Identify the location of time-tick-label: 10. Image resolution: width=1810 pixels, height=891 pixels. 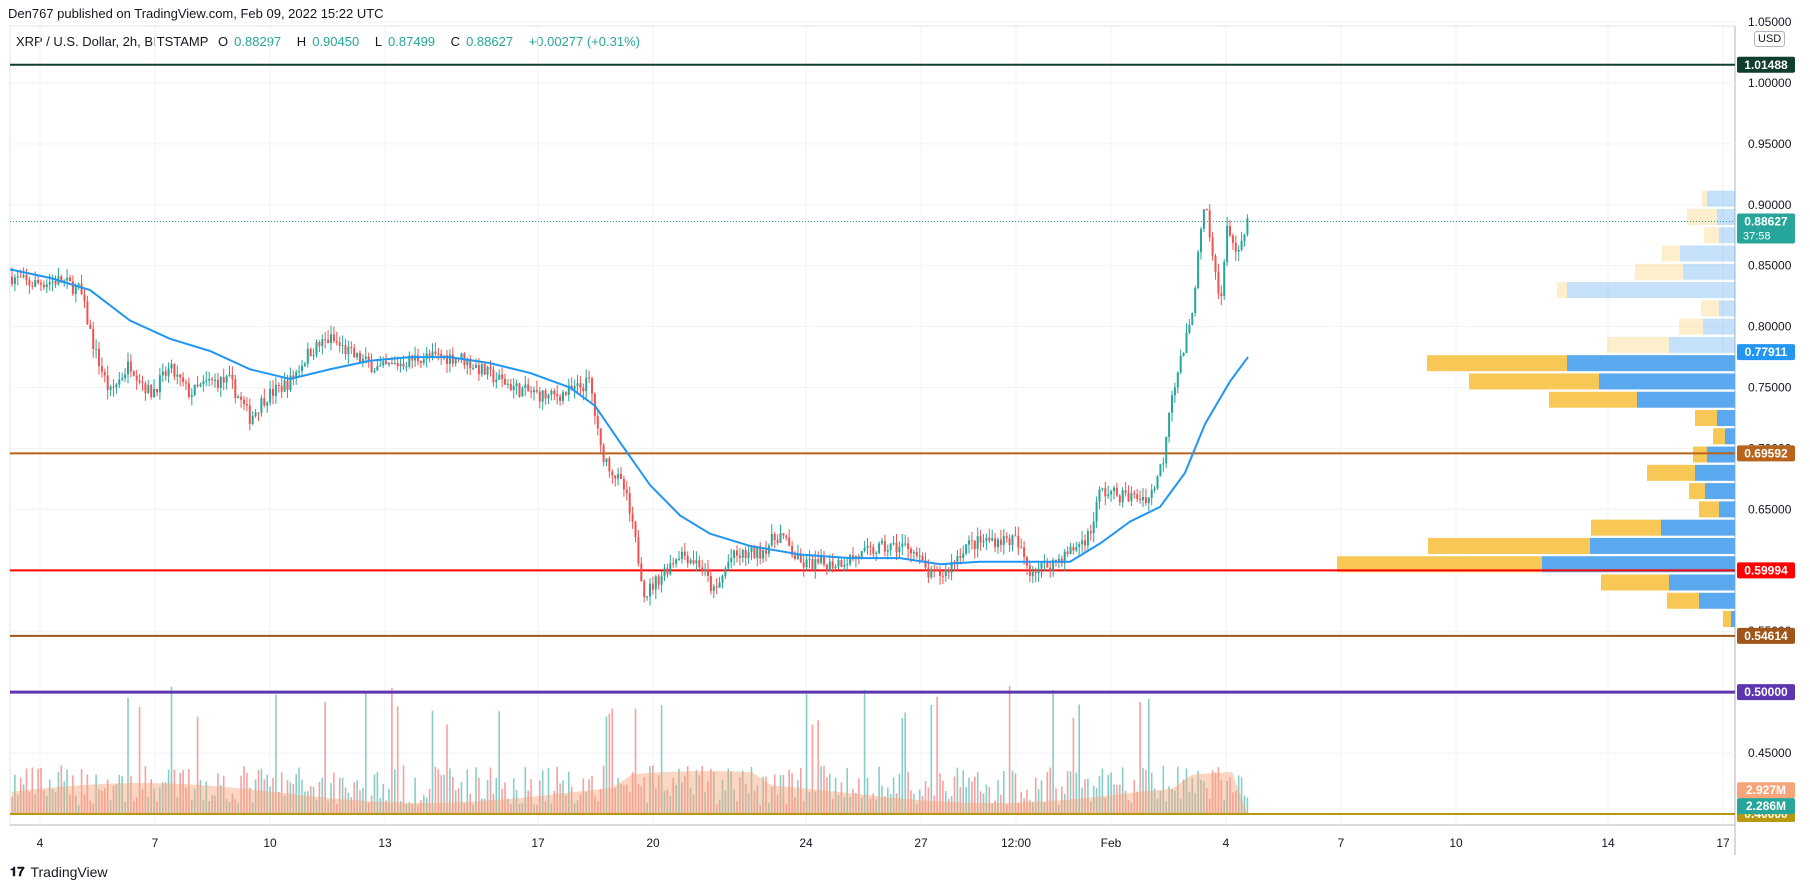
(1456, 843).